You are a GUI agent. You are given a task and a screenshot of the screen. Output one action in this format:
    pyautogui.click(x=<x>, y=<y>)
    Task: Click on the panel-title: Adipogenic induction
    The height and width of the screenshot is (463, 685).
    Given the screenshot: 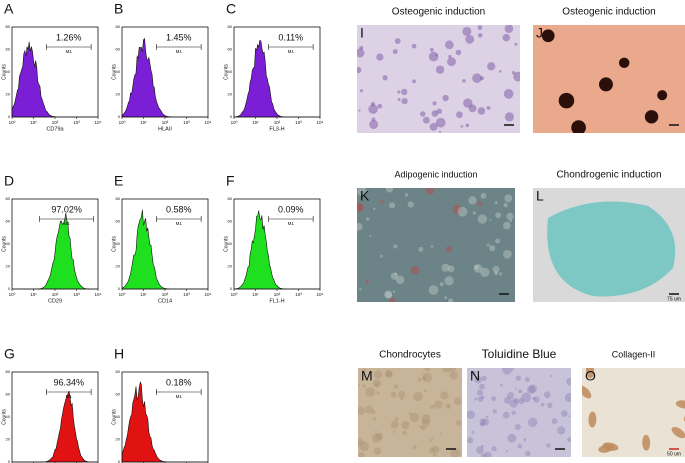 What is the action you would take?
    pyautogui.click(x=435, y=174)
    